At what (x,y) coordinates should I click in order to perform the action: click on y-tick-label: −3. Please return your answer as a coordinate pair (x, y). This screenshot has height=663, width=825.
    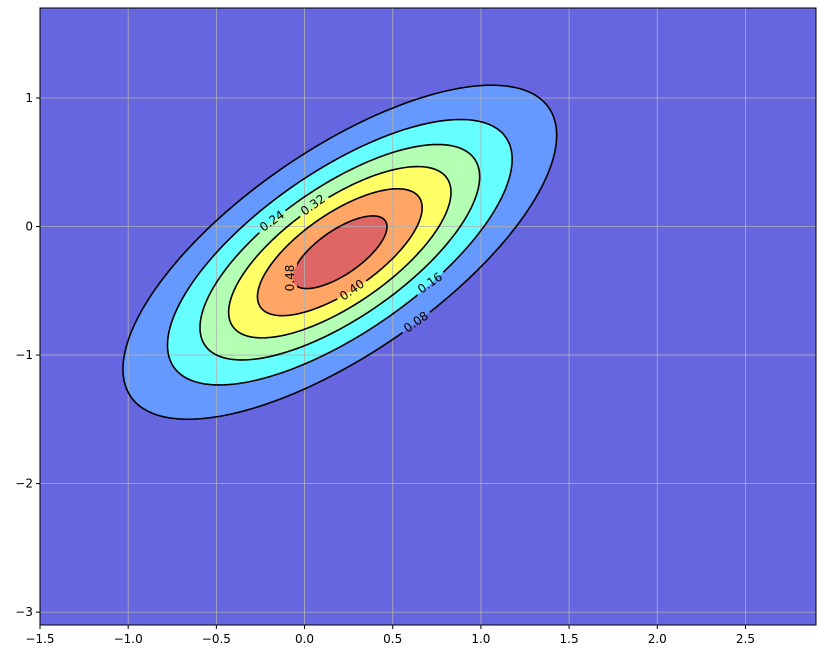
    Looking at the image, I should click on (24, 612).